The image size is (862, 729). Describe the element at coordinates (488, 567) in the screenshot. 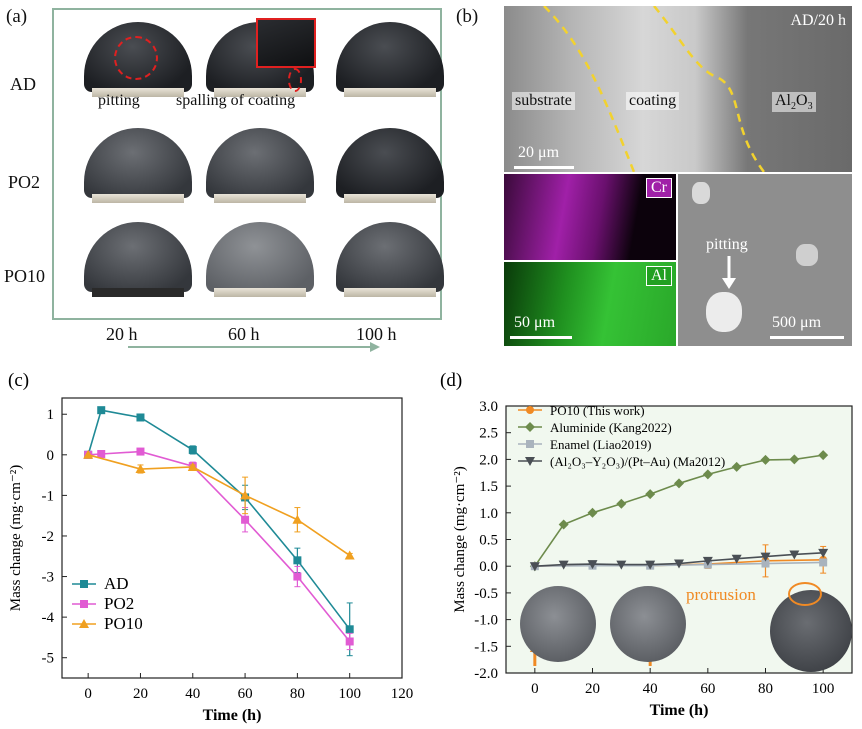

I see `y-tick-label: 0.0` at that location.